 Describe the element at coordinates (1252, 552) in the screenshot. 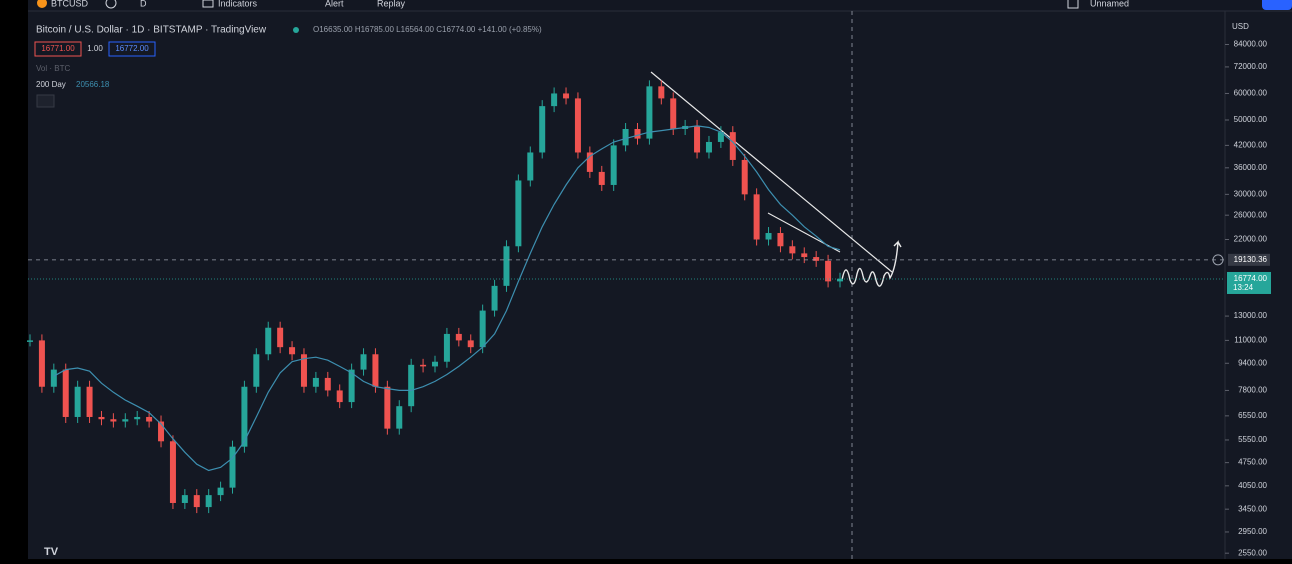

I see `y-tick-label: 2550.00` at that location.